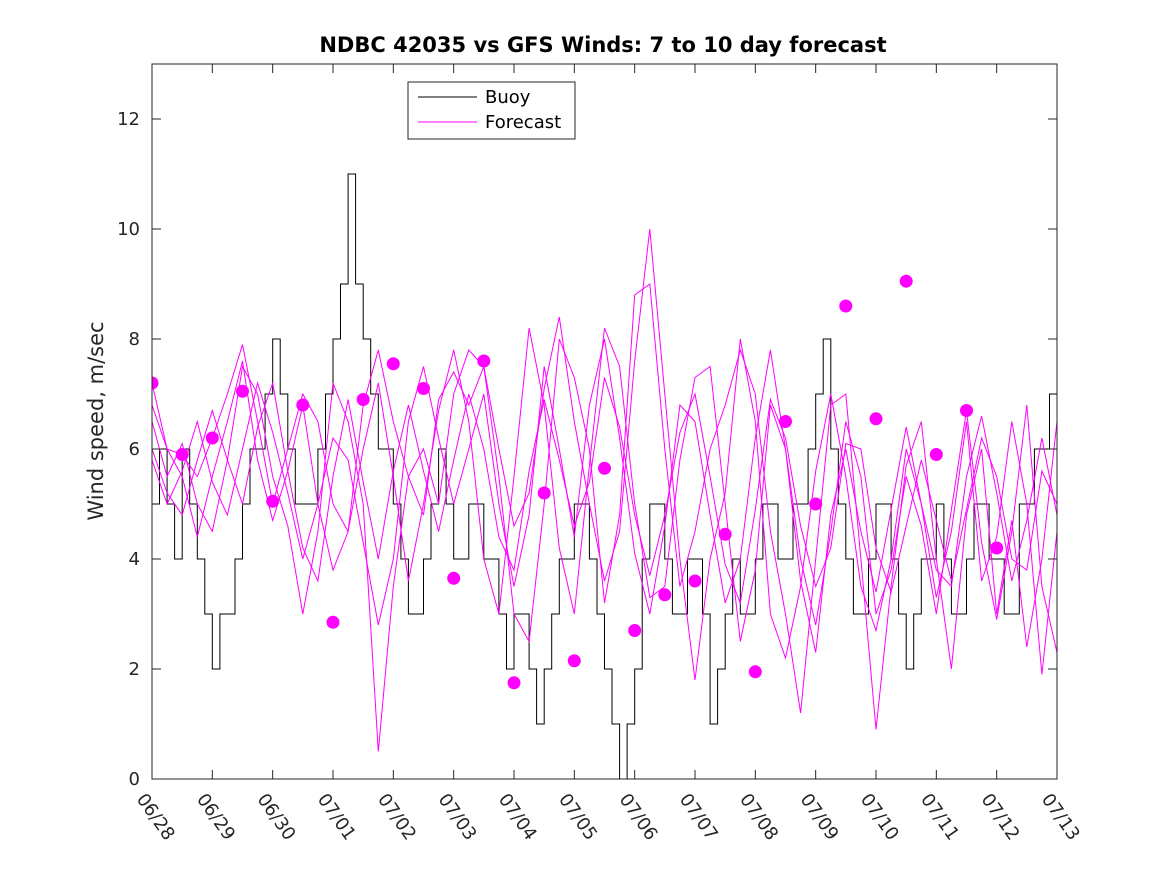 Image resolution: width=1167 pixels, height=875 pixels. I want to click on y-tick-label: 8, so click(134, 339).